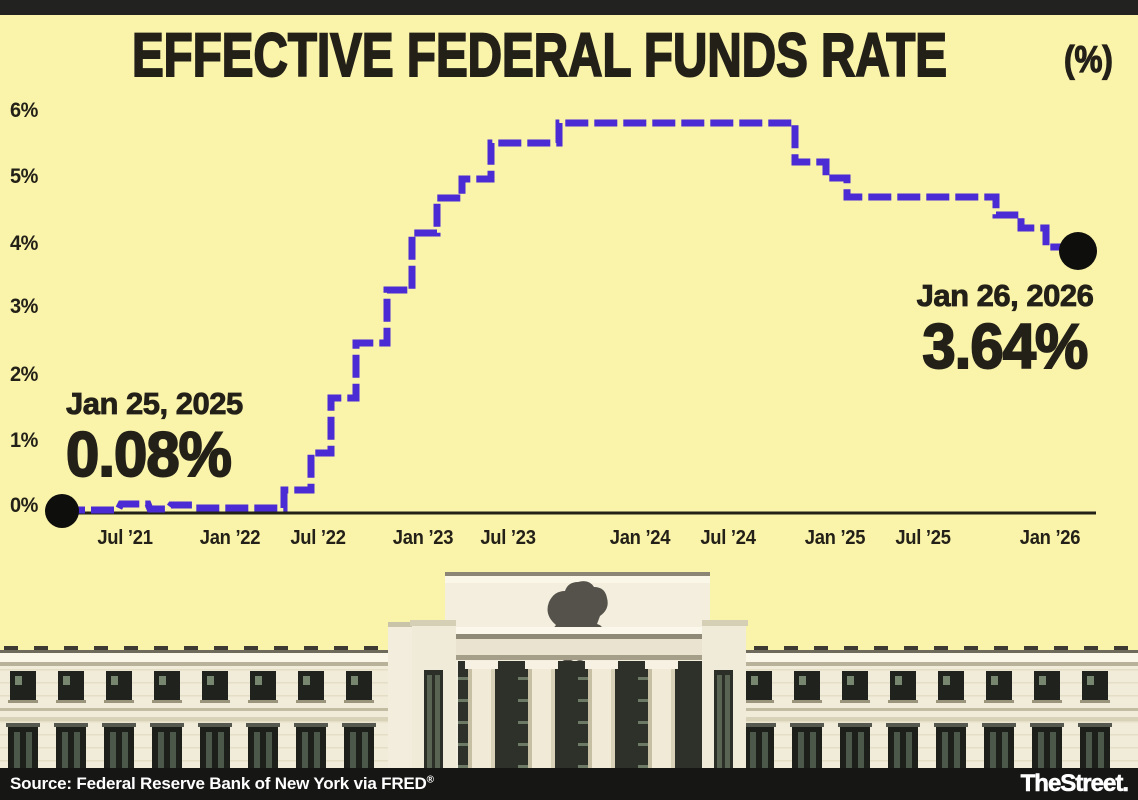 Image resolution: width=1138 pixels, height=800 pixels. I want to click on y-axis-label: 0%, so click(24, 505).